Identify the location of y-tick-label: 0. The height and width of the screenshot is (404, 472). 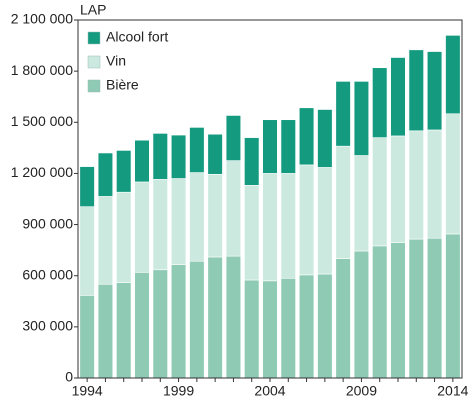
(69, 377).